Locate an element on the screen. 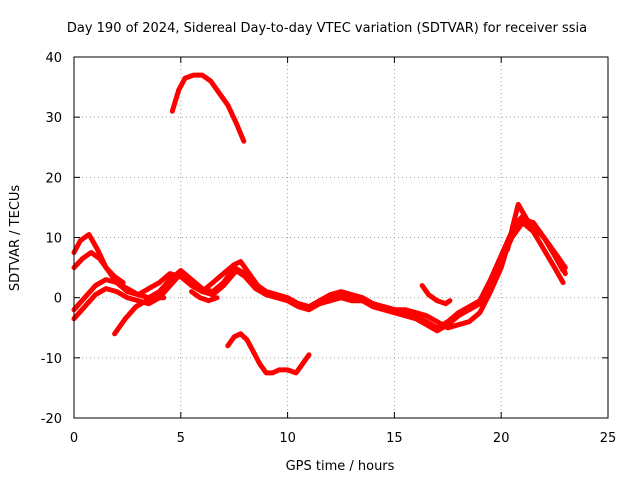 Image resolution: width=640 pixels, height=480 pixels. x-tick-label: 20 is located at coordinates (501, 438).